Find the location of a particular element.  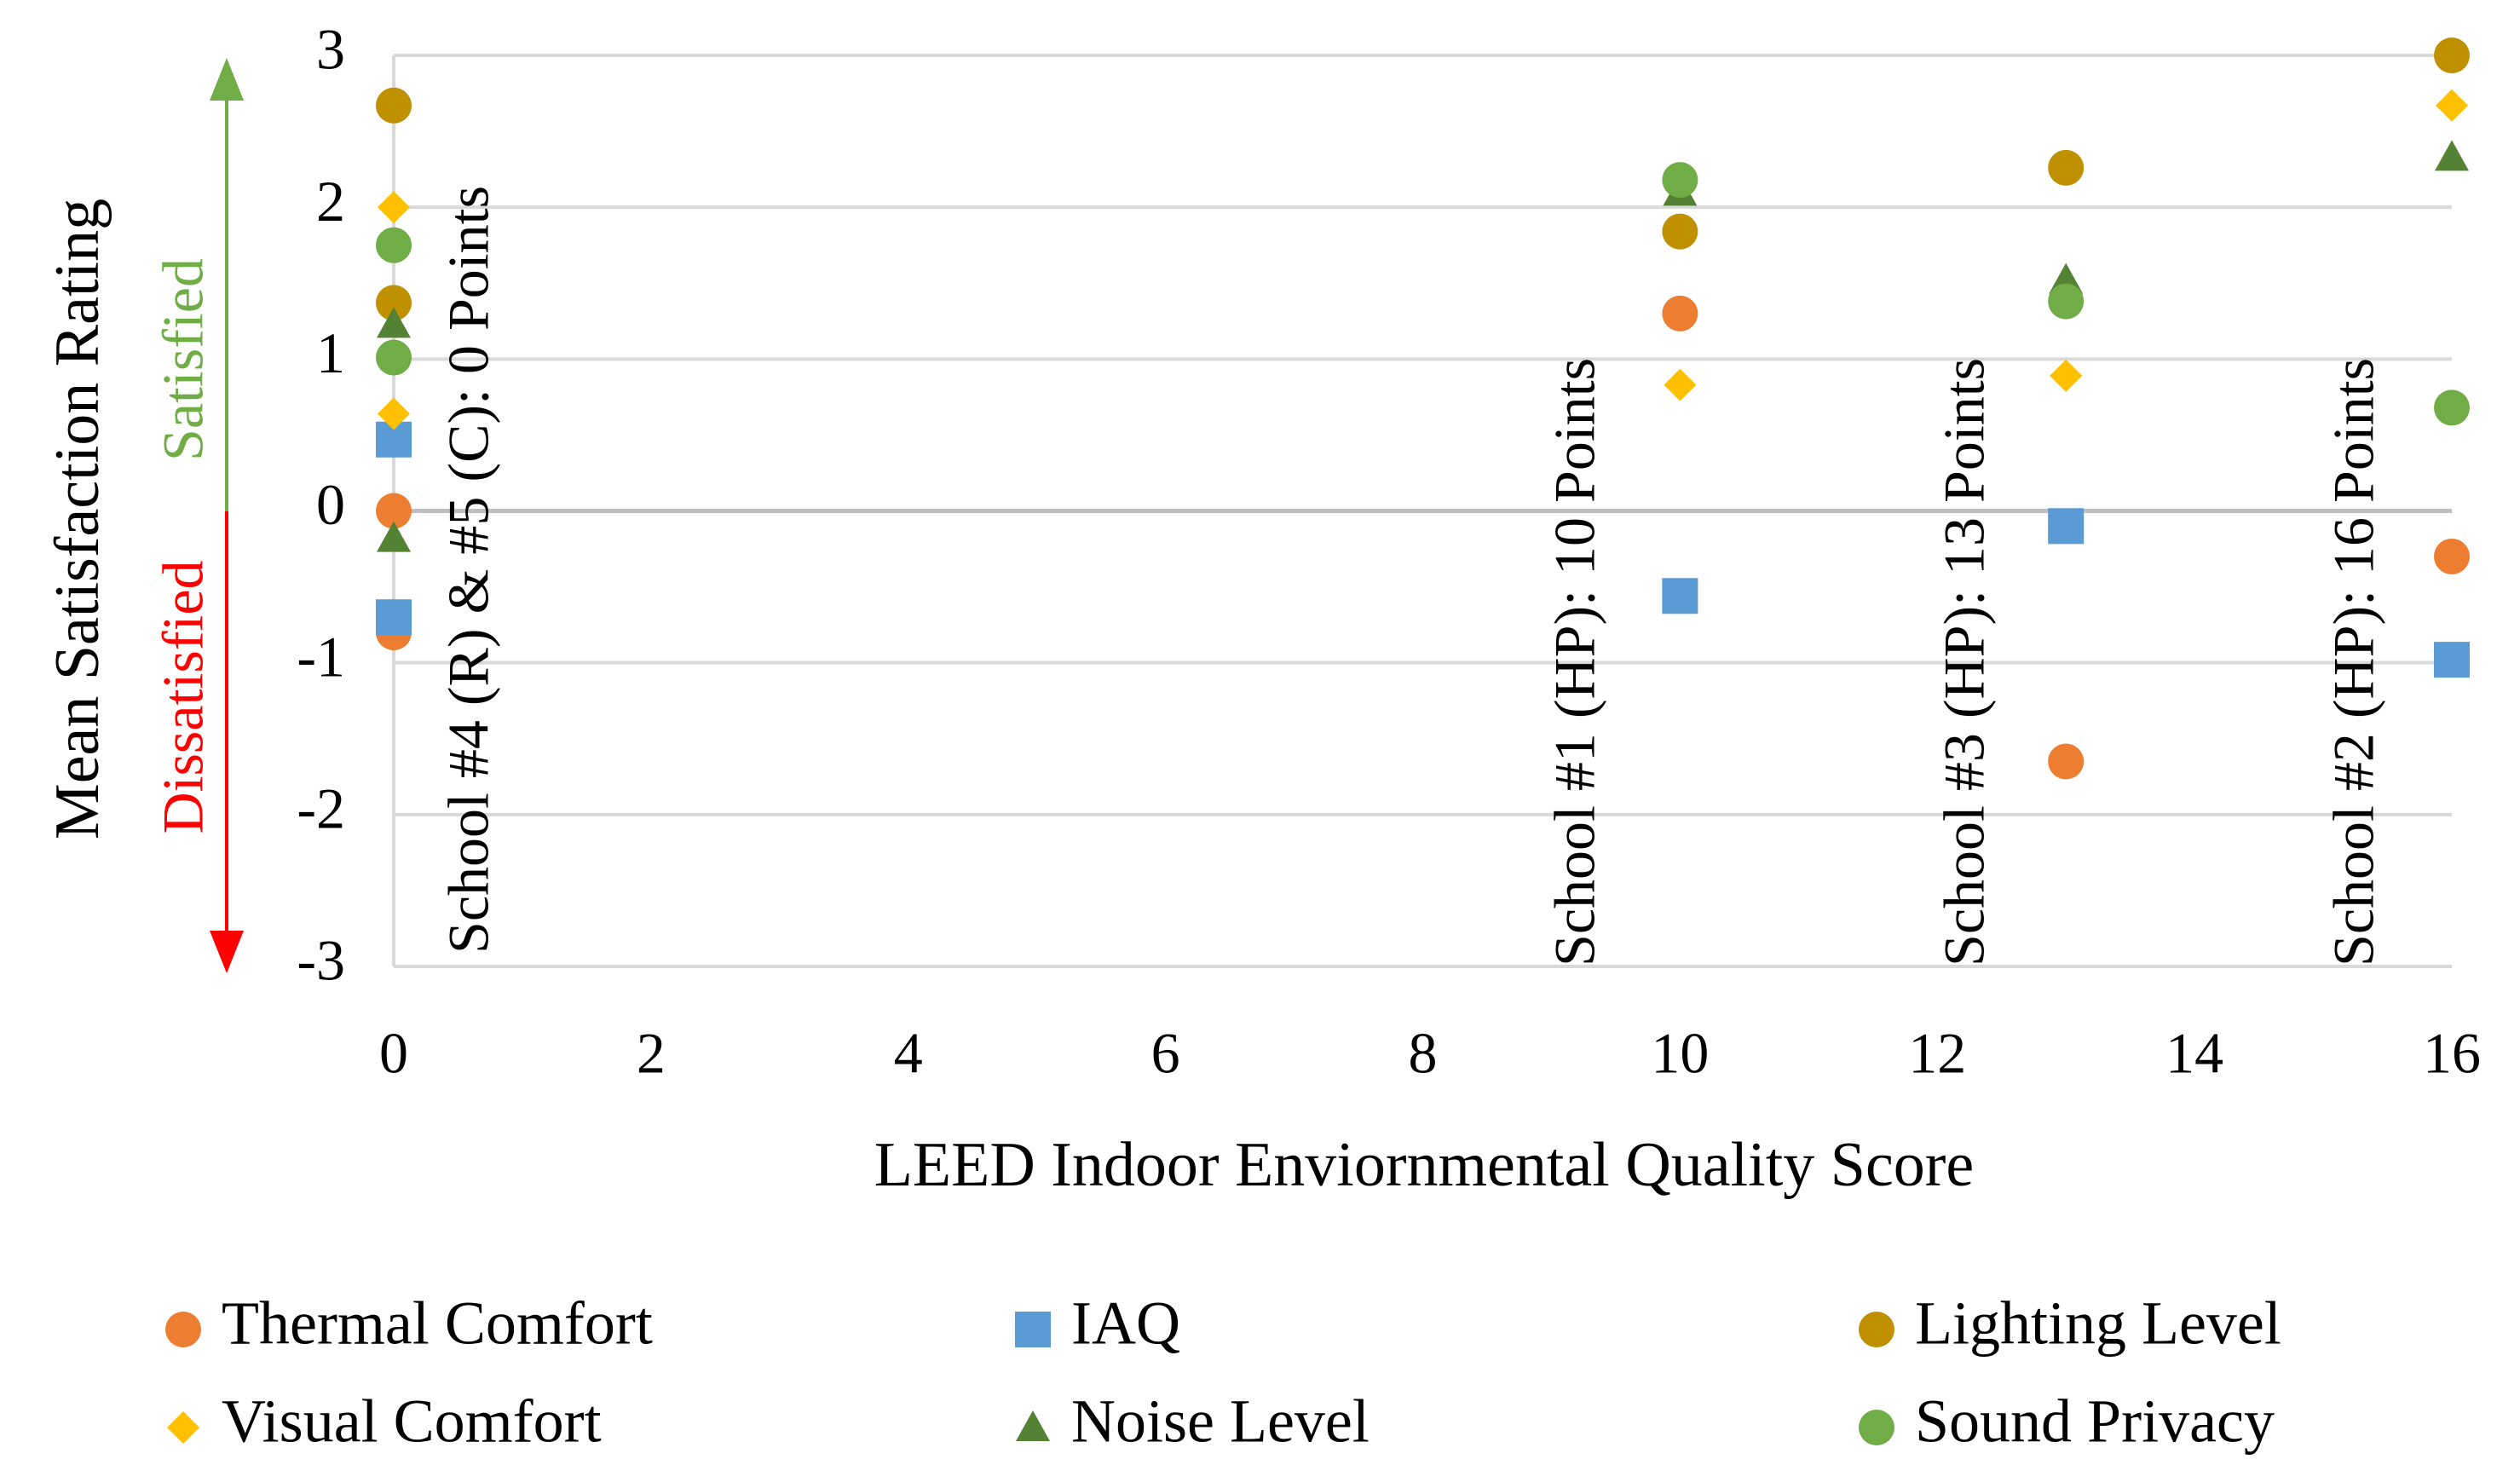

y-tick-label: 0 is located at coordinates (330, 504).